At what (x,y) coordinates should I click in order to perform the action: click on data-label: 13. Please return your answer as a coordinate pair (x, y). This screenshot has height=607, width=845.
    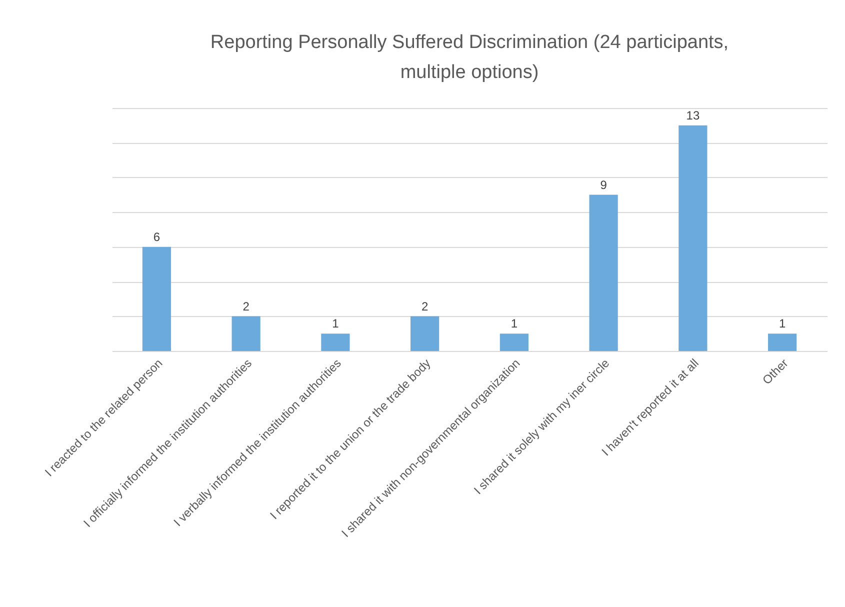
    Looking at the image, I should click on (693, 115).